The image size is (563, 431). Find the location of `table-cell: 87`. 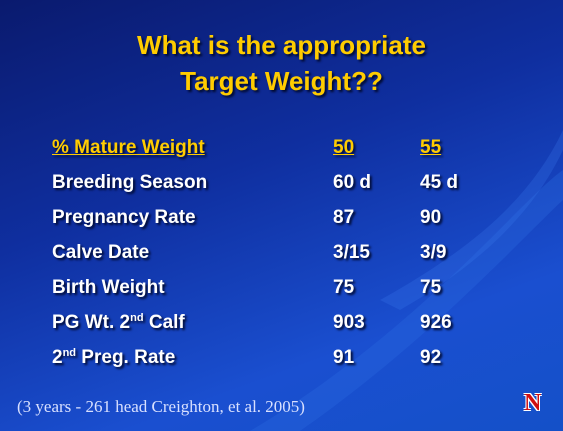

table-cell: 87 is located at coordinates (343, 218).